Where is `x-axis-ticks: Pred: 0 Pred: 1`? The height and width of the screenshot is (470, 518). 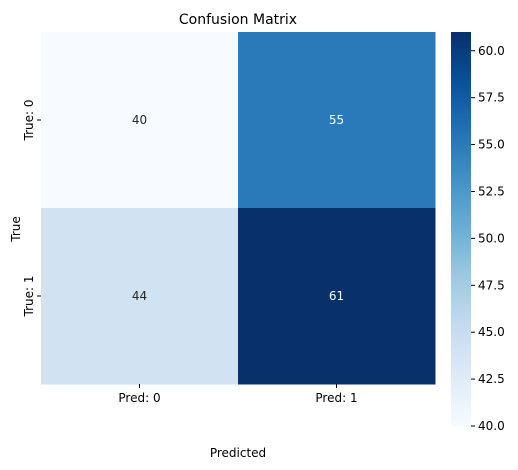 x-axis-ticks: Pred: 0 Pred: 1 is located at coordinates (238, 394).